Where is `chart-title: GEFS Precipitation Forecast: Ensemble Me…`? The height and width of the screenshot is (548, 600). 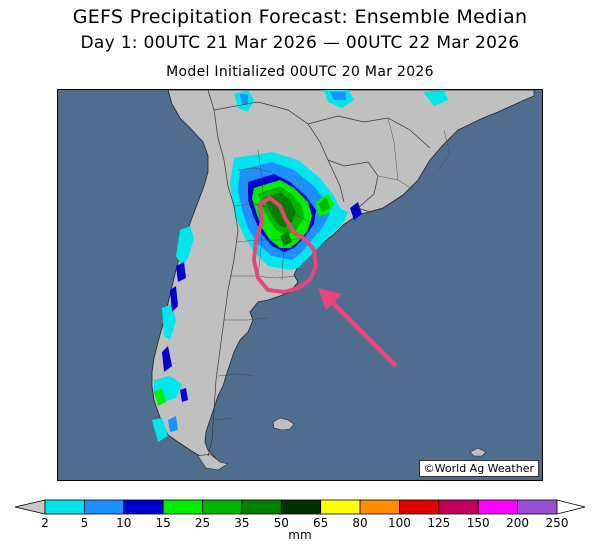 chart-title: GEFS Precipitation Forecast: Ensemble Me… is located at coordinates (300, 17).